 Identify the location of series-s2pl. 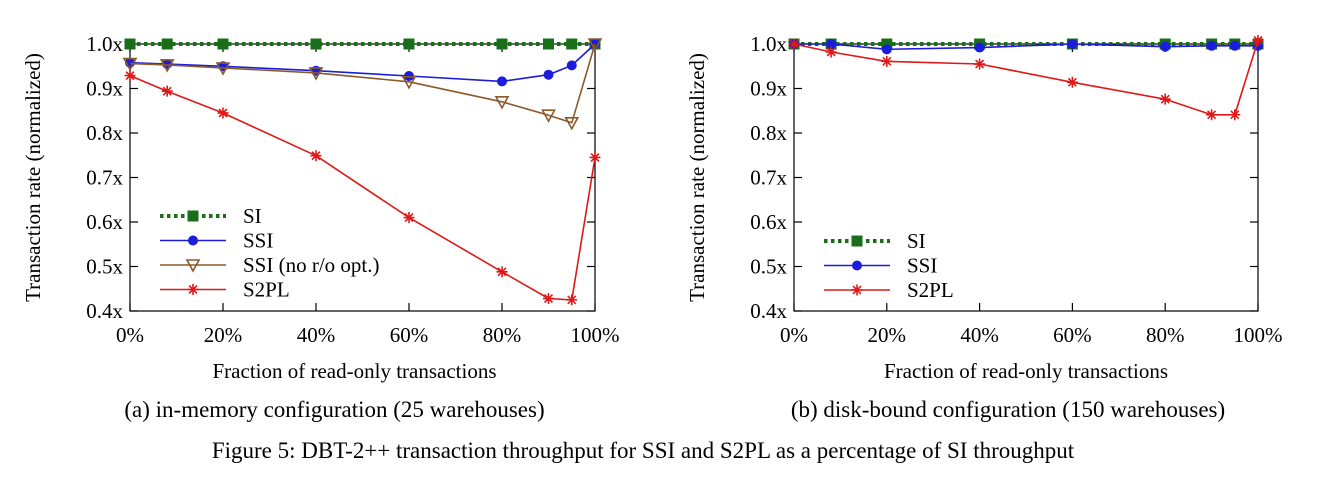
(1026, 77).